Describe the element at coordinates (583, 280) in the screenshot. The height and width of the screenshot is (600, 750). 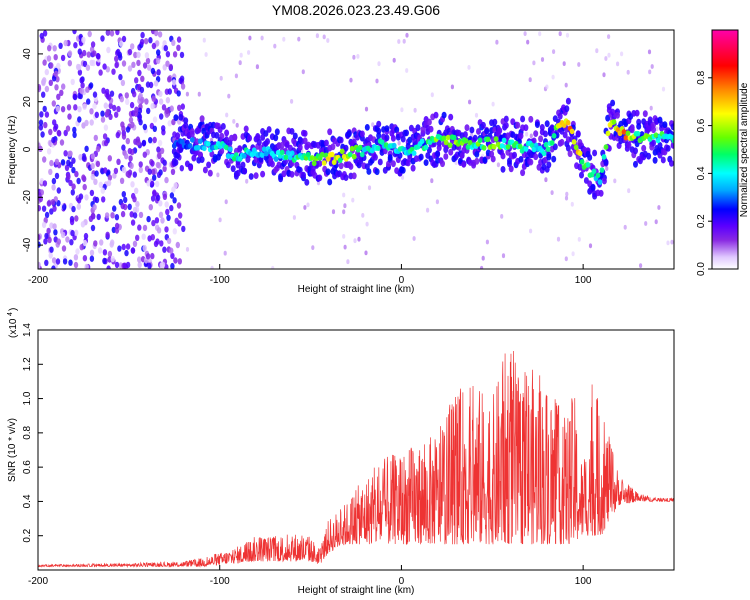
I see `x-tick-label: 100` at that location.